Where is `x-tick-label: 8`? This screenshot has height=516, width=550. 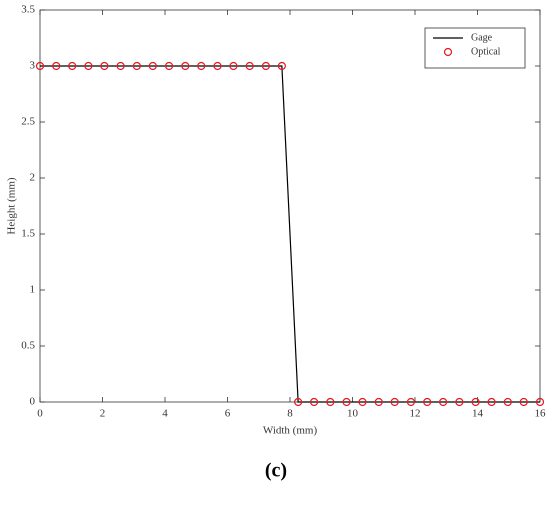
x-tick-label: 8 is located at coordinates (290, 414).